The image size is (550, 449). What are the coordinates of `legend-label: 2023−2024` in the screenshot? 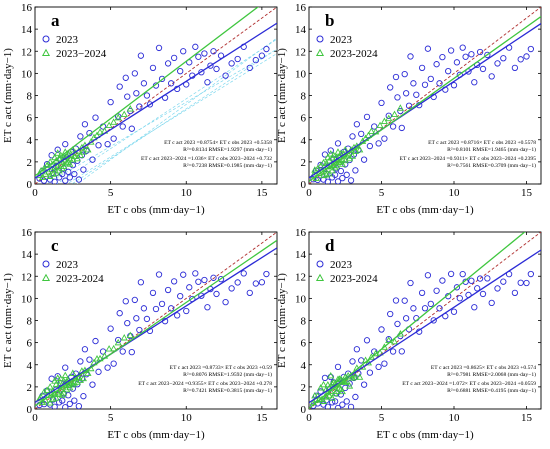 It's located at (81, 54).